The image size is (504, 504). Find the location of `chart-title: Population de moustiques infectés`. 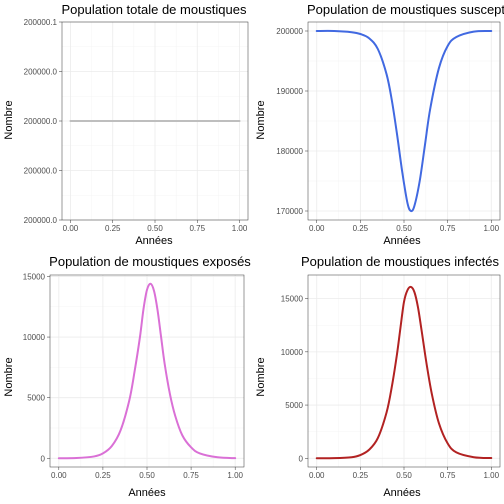

chart-title: Population de moustiques infectés is located at coordinates (400, 261).